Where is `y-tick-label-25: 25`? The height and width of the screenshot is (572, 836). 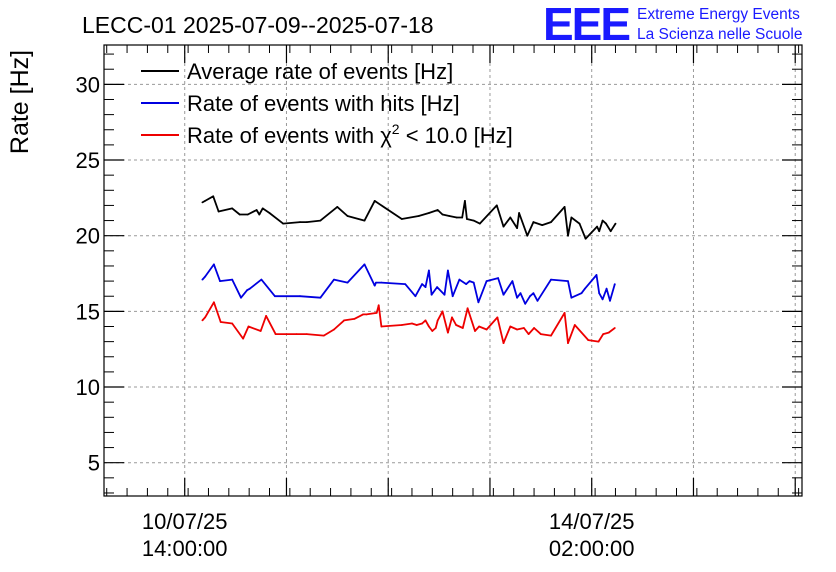
y-tick-label-25: 25 is located at coordinates (88, 160).